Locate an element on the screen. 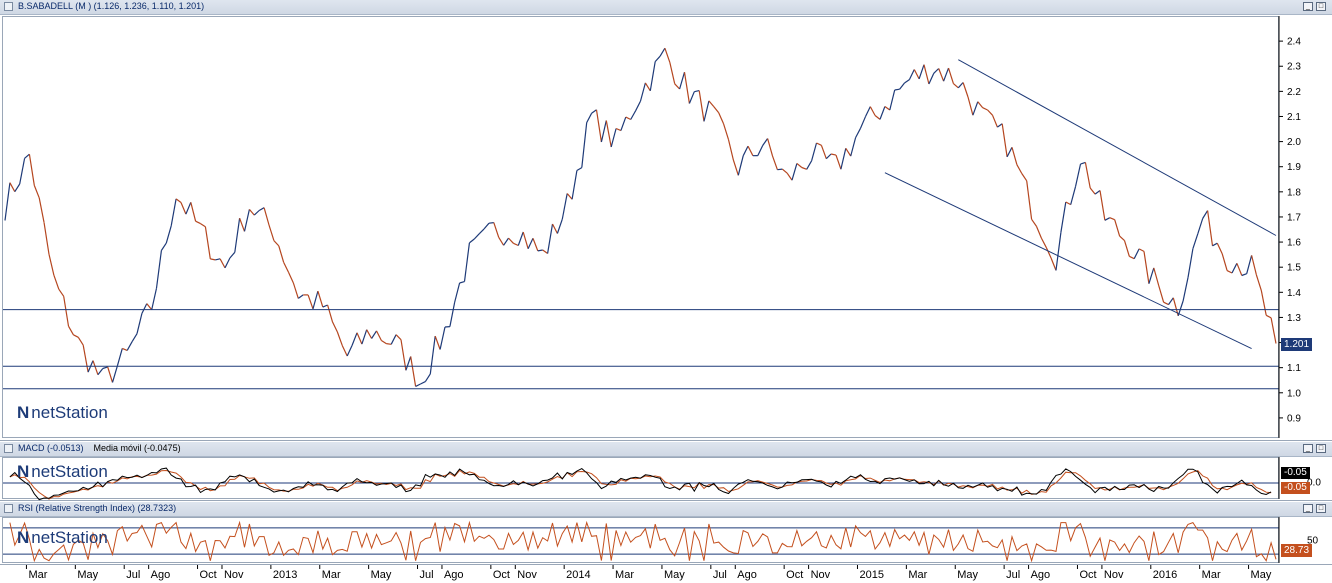  signal-value-badge: -0.05 is located at coordinates (1295, 488).